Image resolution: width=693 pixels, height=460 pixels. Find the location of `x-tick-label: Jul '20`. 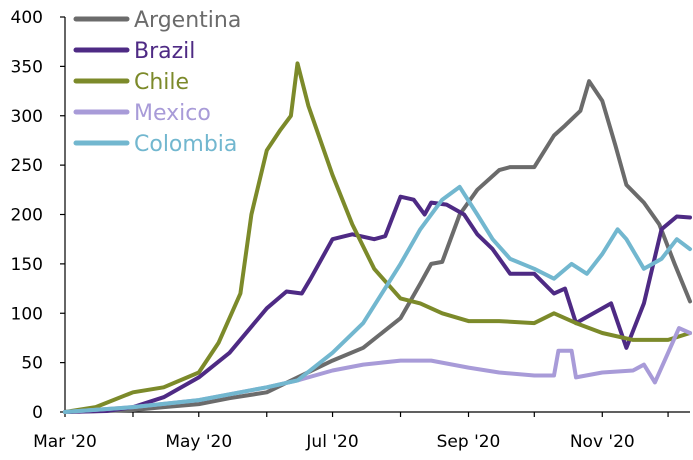

x-tick-label: Jul '20 is located at coordinates (331, 442).